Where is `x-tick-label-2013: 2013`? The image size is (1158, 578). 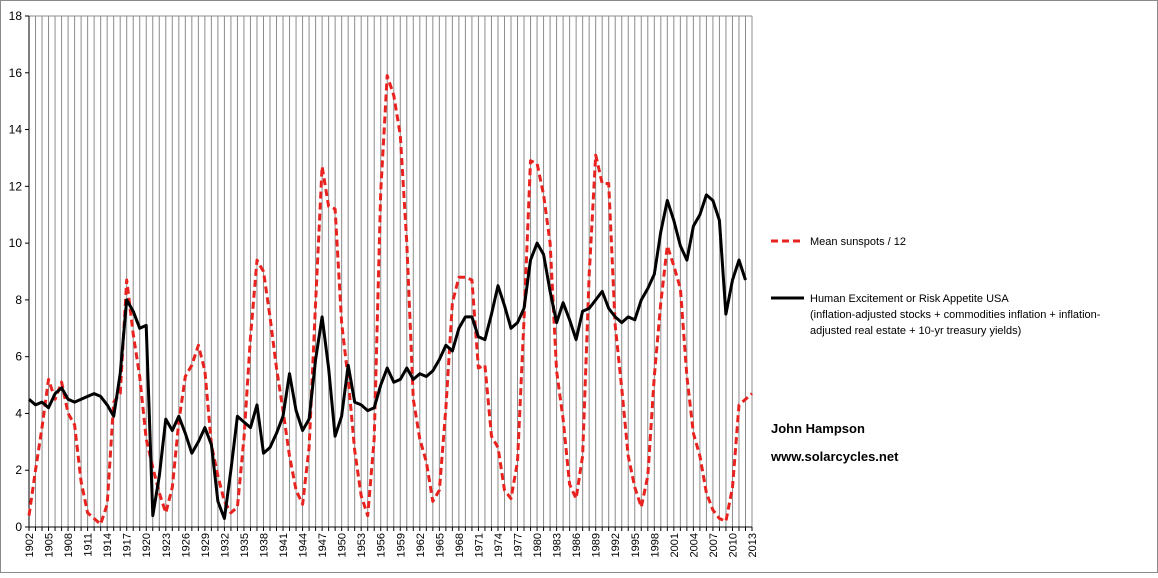
x-tick-label-2013: 2013 is located at coordinates (753, 545).